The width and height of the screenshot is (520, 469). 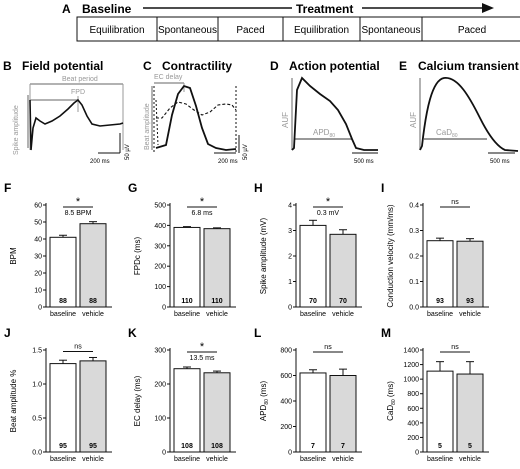 What do you see at coordinates (196, 117) in the screenshot?
I see `contractility-trace` at bounding box center [196, 117].